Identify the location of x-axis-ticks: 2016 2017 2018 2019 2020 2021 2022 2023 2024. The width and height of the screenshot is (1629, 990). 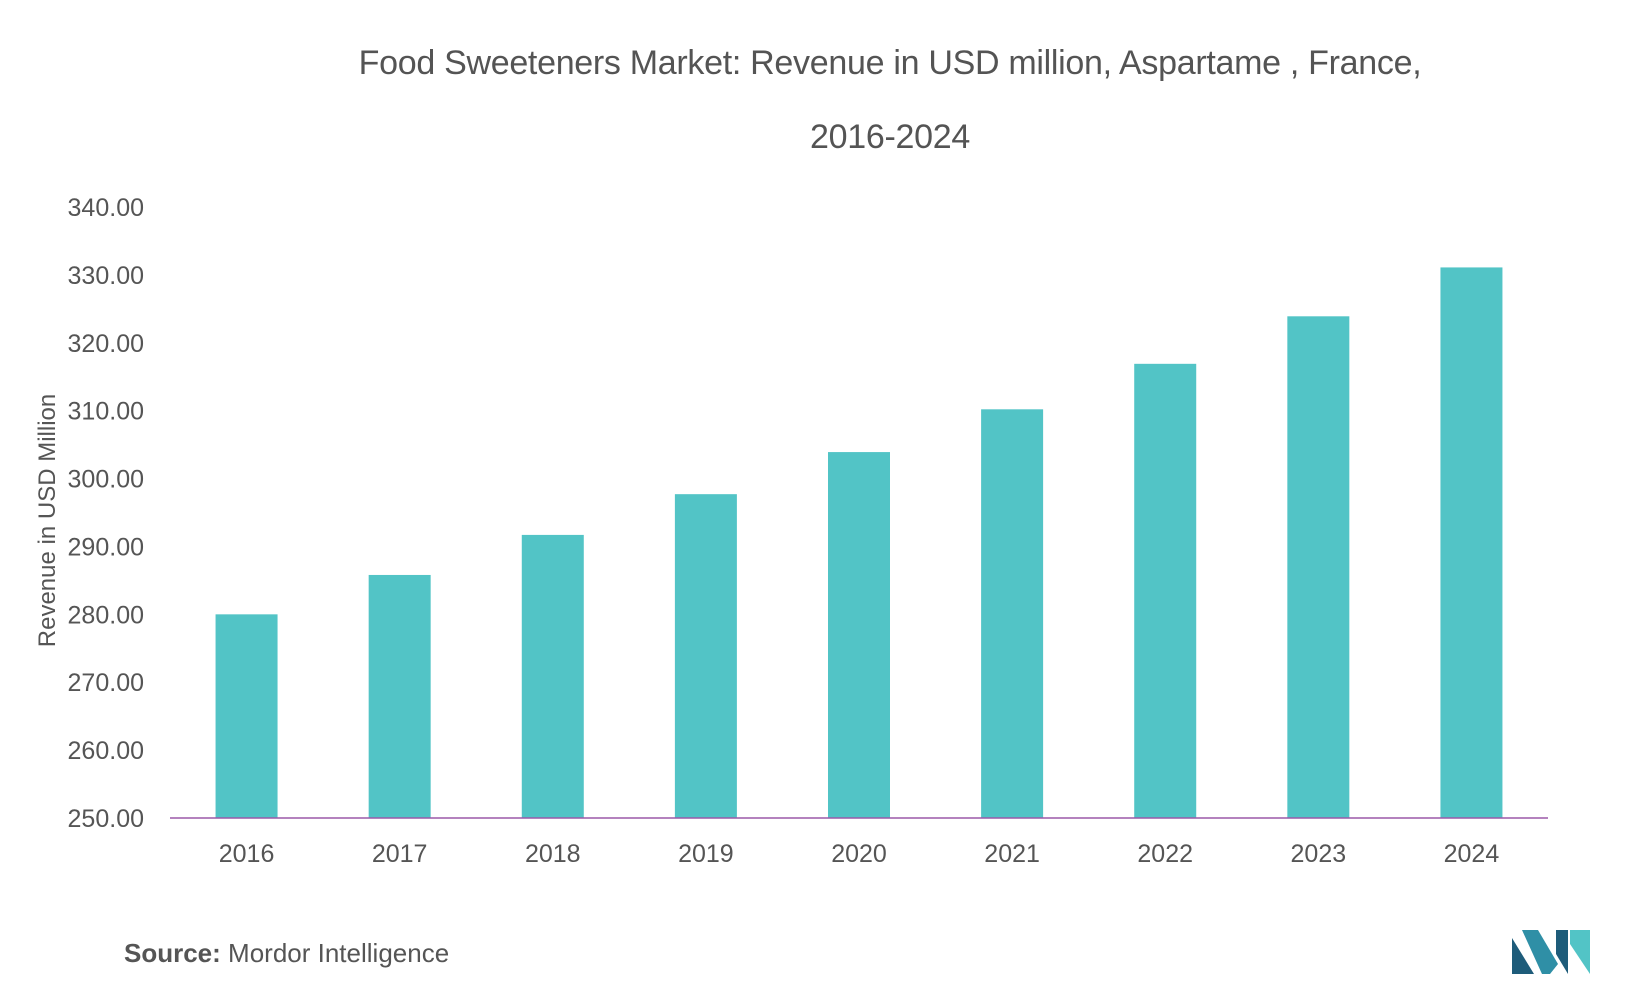
(859, 854).